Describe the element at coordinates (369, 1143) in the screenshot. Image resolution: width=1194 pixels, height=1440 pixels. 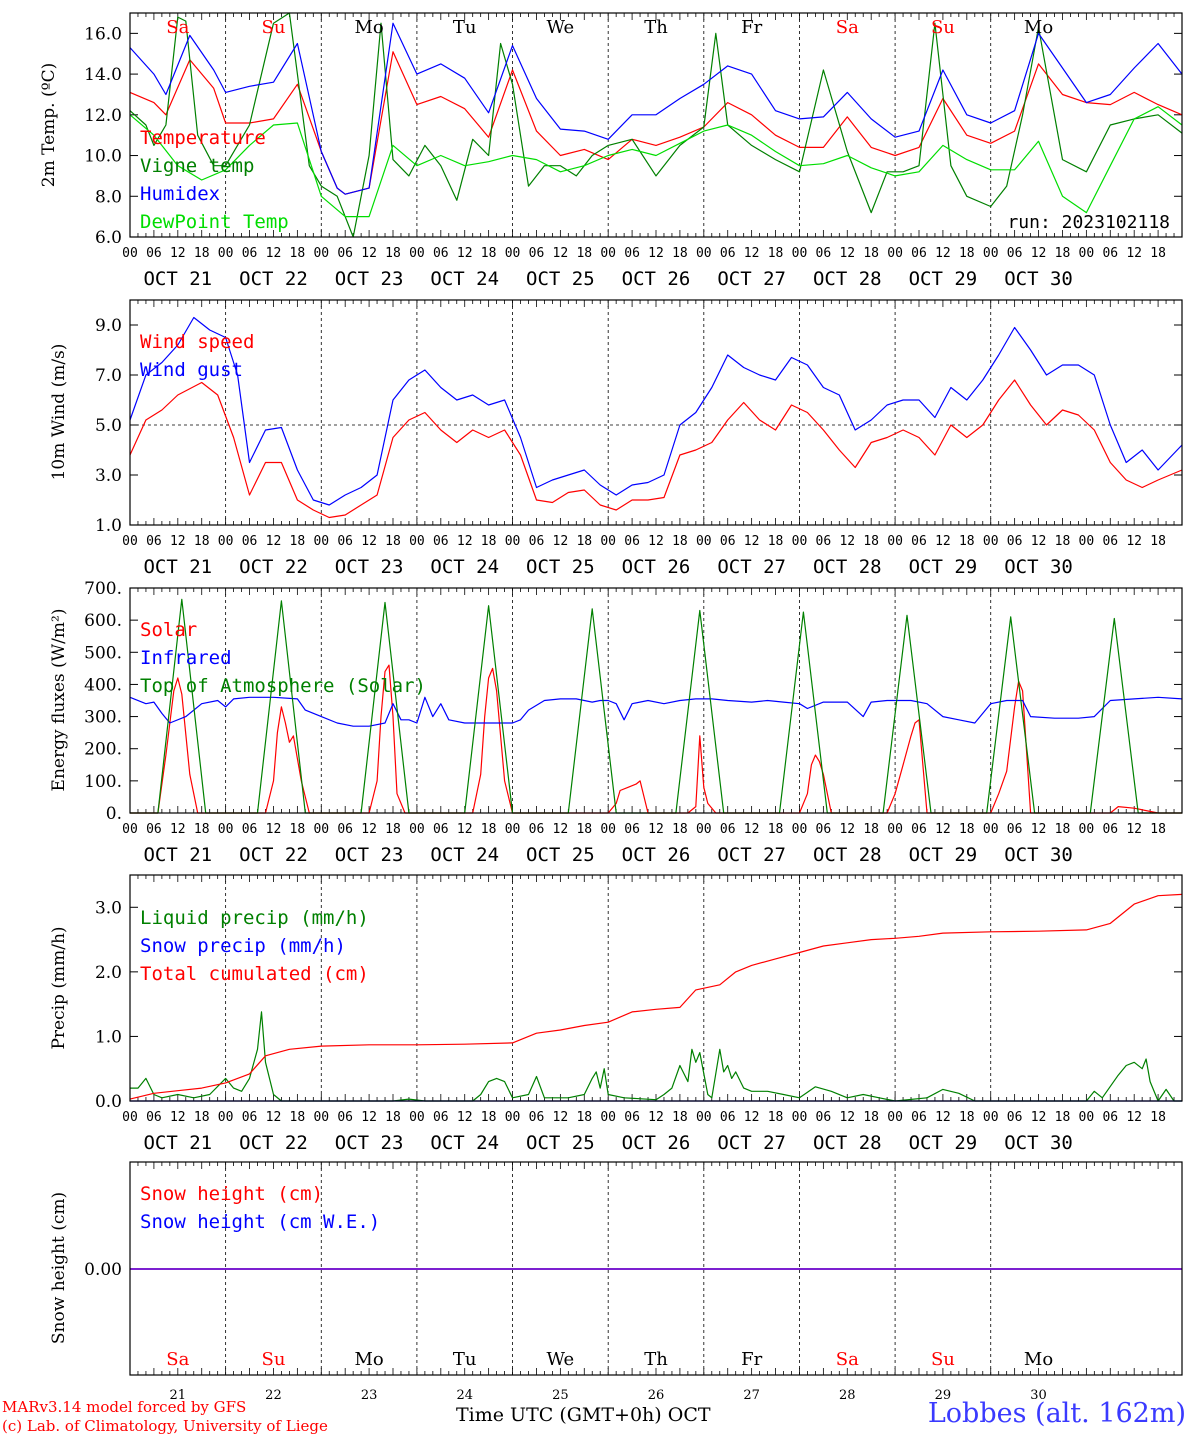
I see `date-label: OCT 23` at that location.